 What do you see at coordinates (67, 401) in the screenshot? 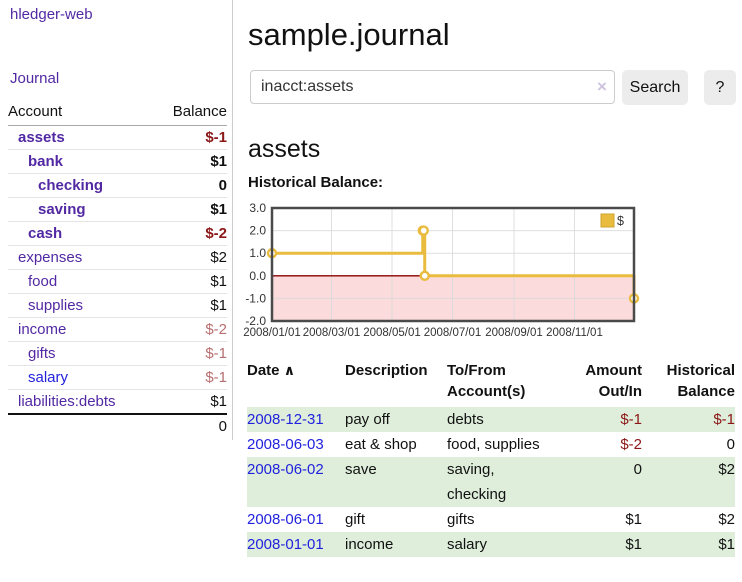
I see `account-link: liabilities:debts` at bounding box center [67, 401].